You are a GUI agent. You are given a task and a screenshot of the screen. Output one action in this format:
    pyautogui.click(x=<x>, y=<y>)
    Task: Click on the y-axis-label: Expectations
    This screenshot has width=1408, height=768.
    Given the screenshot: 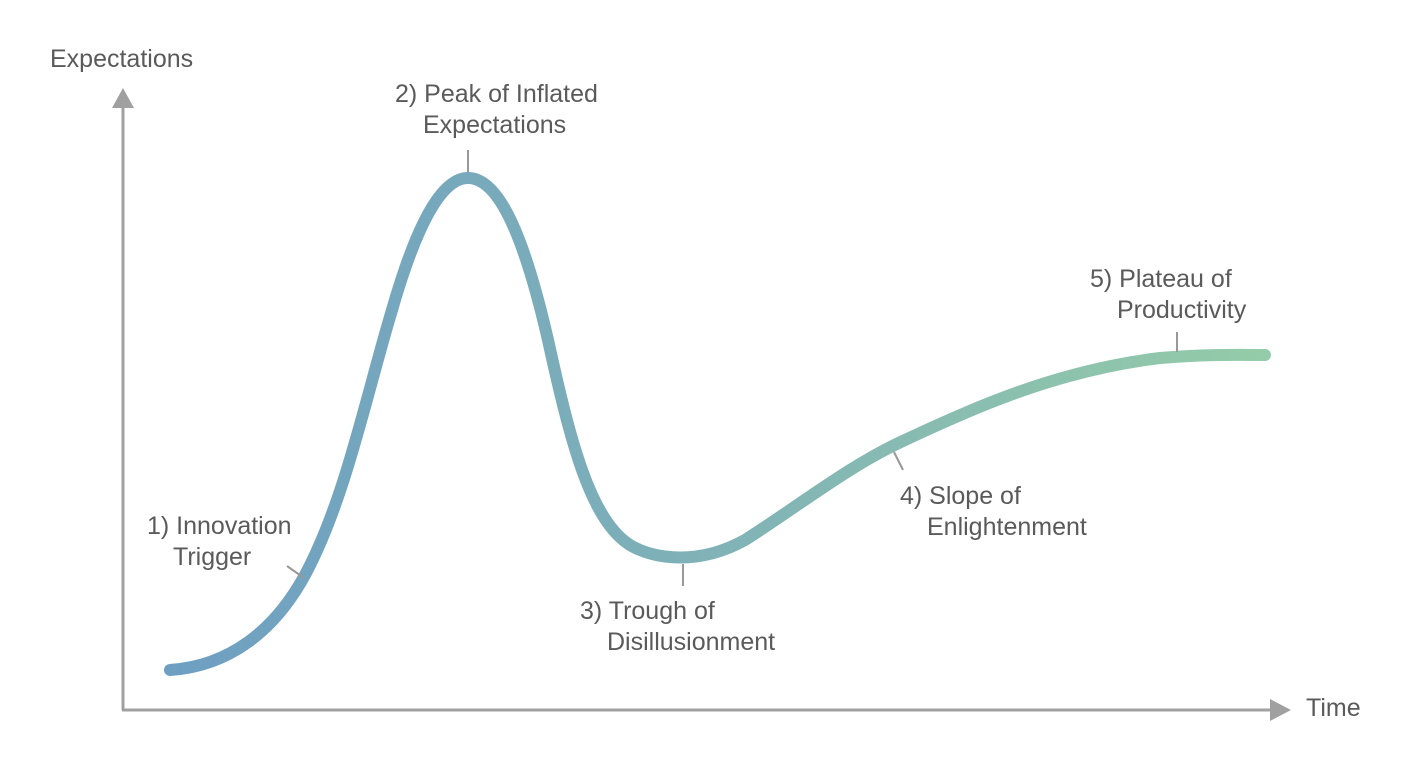 What is the action you would take?
    pyautogui.click(x=122, y=59)
    